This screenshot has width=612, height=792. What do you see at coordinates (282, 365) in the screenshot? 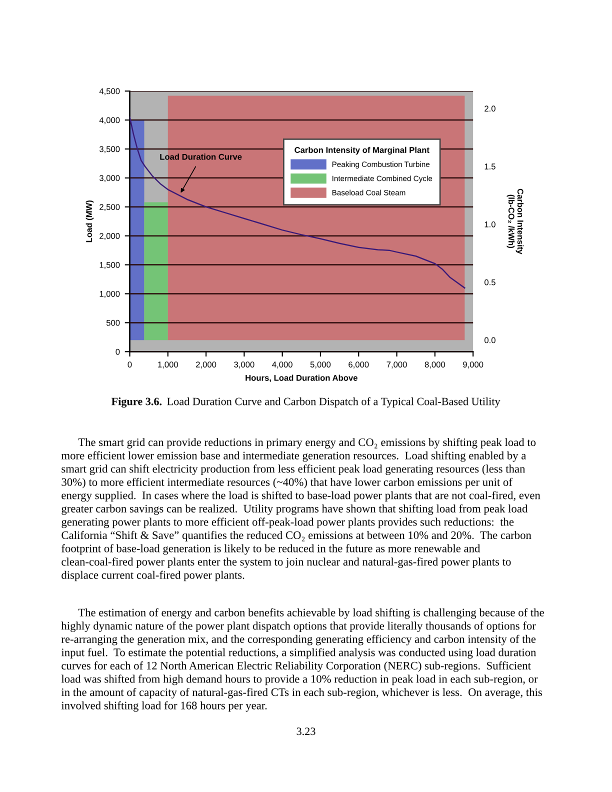
I see `x-tick-label: 4,000` at bounding box center [282, 365].